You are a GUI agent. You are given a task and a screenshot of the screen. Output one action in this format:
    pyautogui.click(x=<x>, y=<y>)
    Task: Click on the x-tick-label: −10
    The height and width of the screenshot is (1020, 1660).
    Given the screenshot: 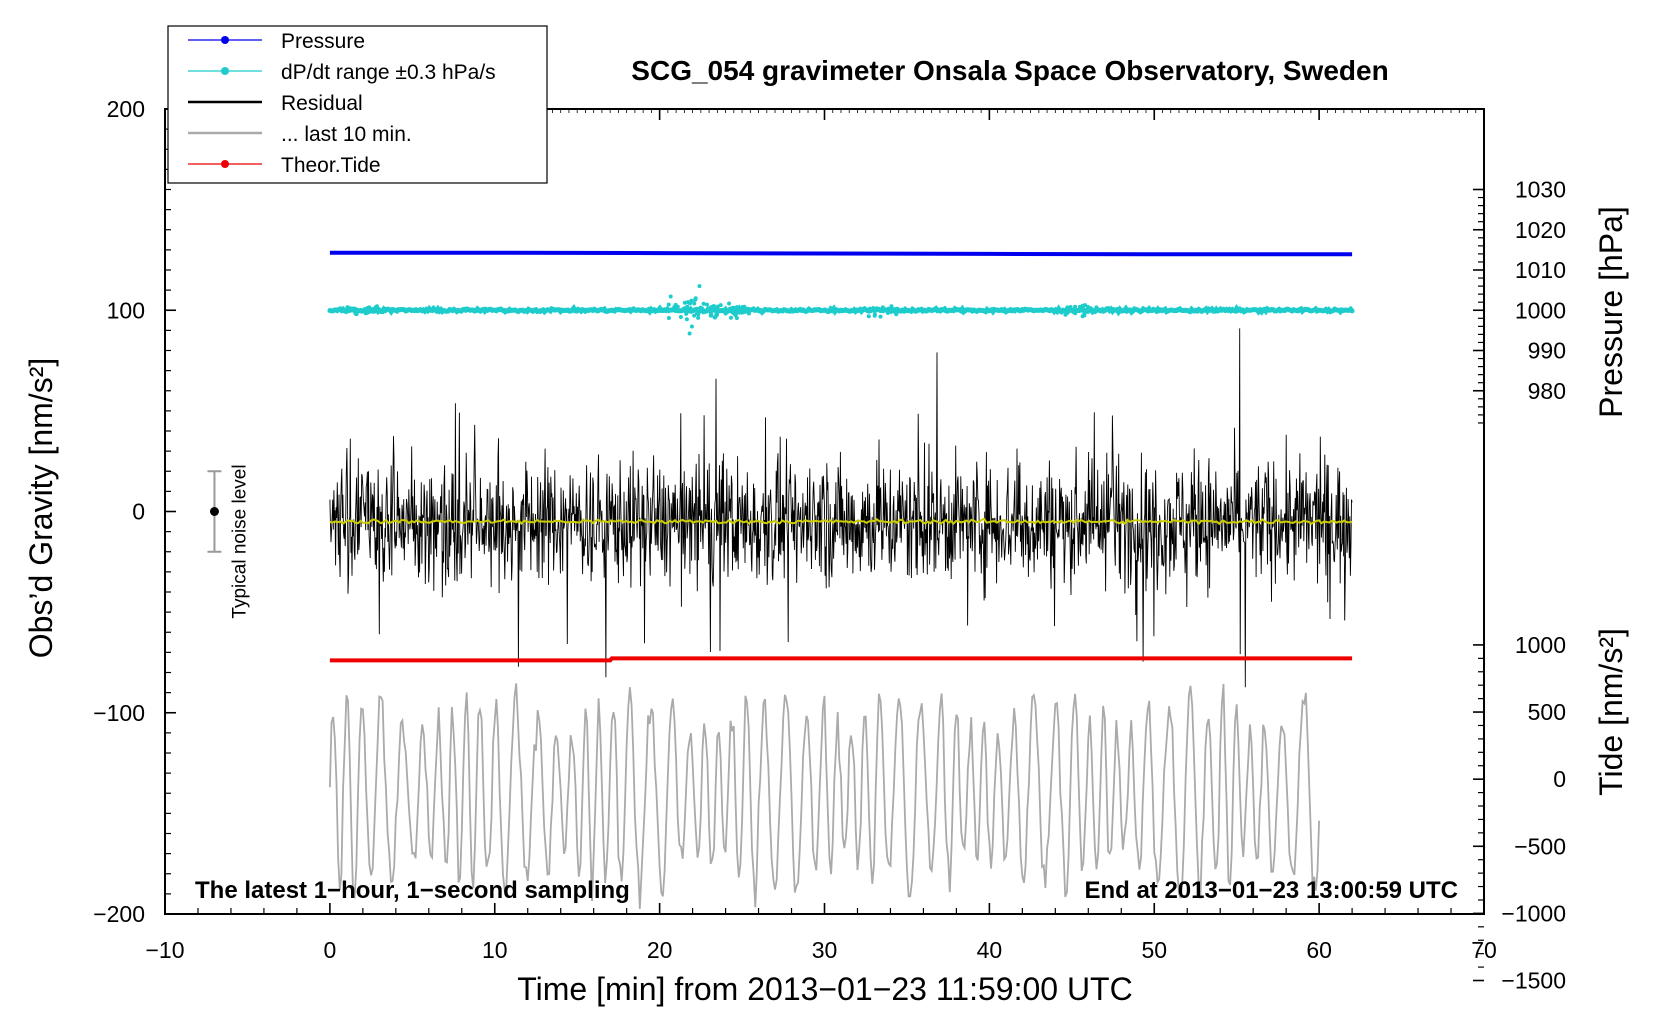 What is the action you would take?
    pyautogui.click(x=164, y=950)
    